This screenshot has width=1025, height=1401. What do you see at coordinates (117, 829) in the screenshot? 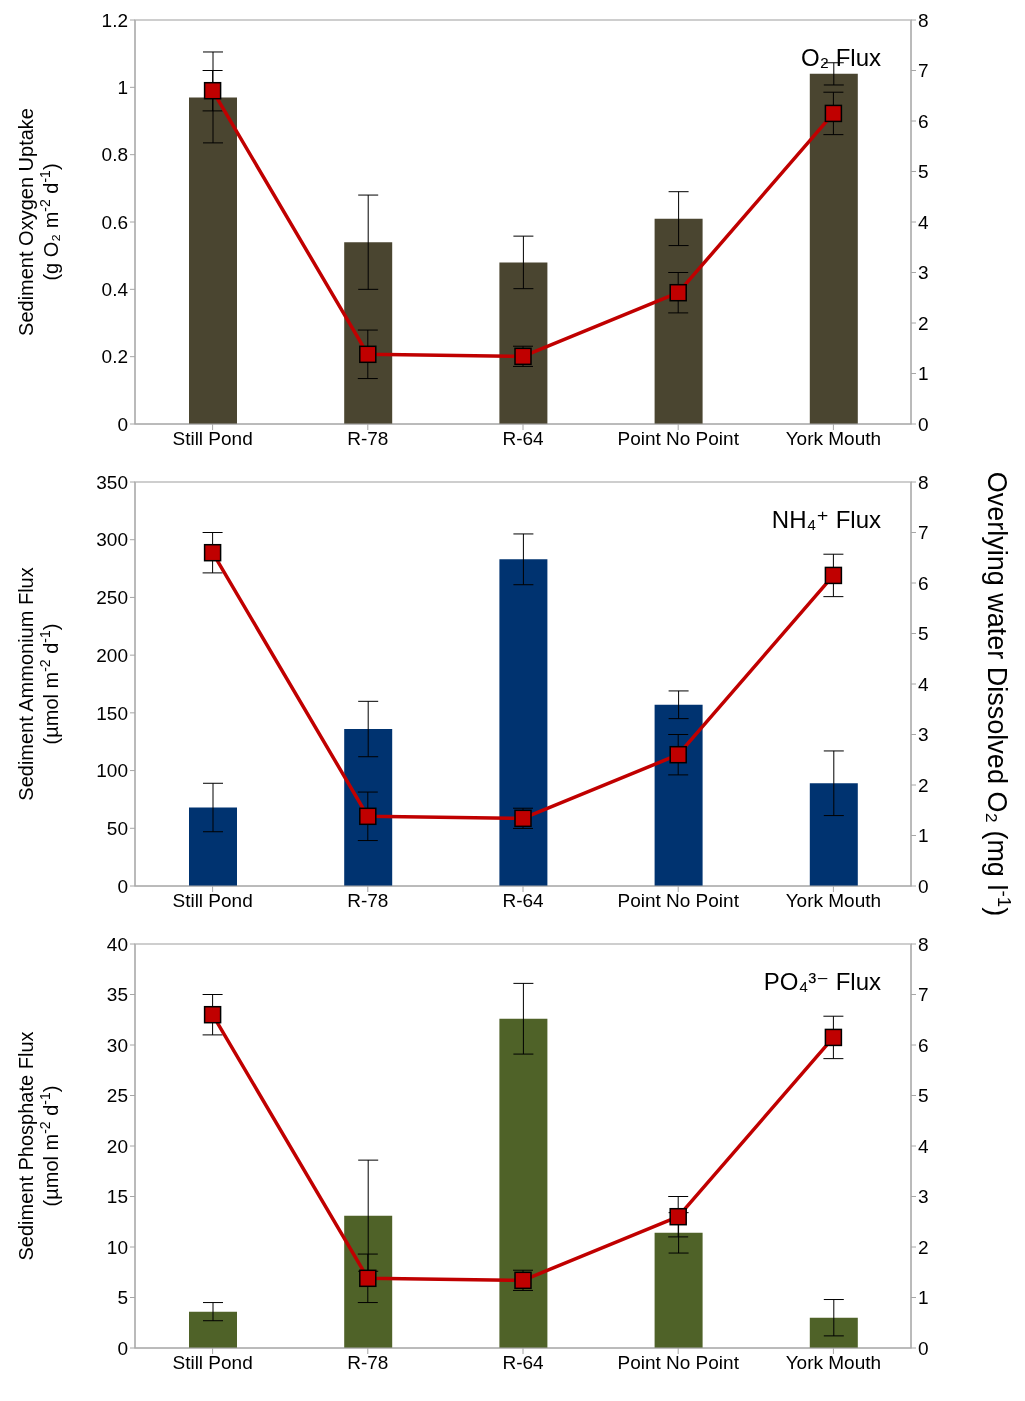
I see `y-tick-label: 50` at bounding box center [117, 829].